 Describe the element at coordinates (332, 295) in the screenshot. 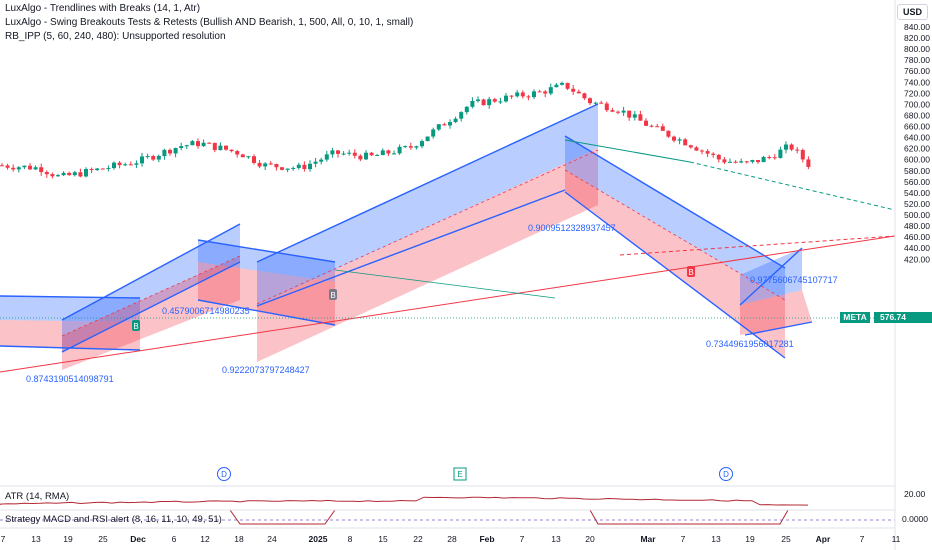

I see `svg-text: B` at that location.